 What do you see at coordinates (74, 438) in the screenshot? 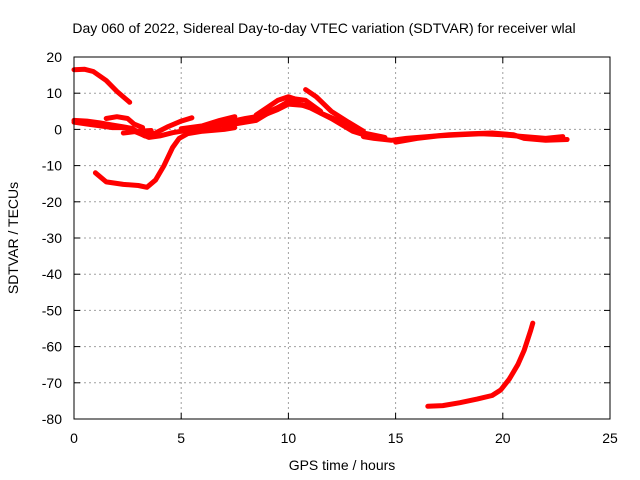
I see `x-tick-label: 0` at bounding box center [74, 438].